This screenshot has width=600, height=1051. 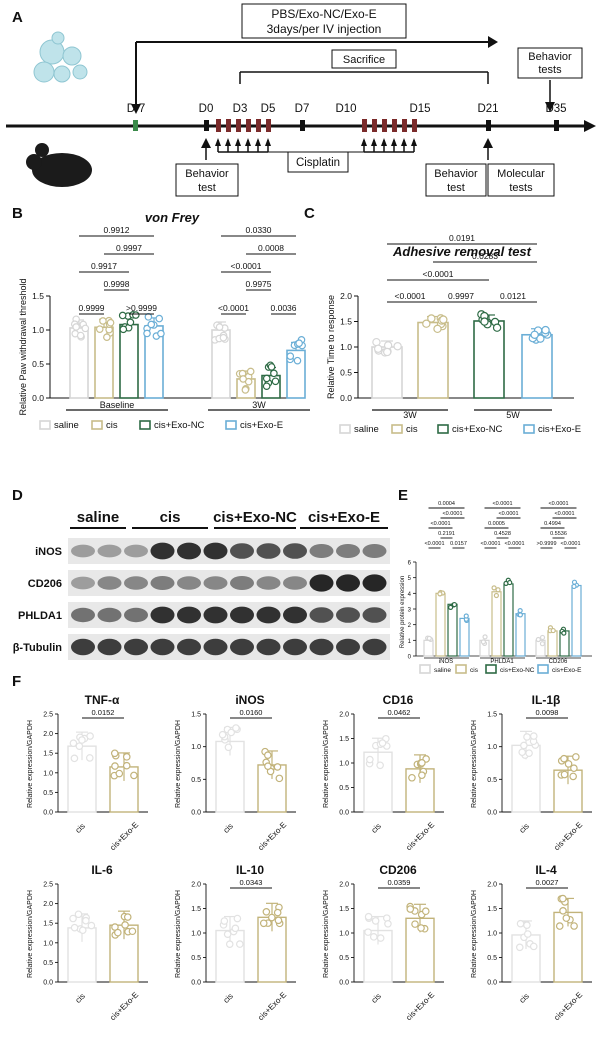 I want to click on blot-group-label: cis+Exo-E, so click(x=344, y=517).